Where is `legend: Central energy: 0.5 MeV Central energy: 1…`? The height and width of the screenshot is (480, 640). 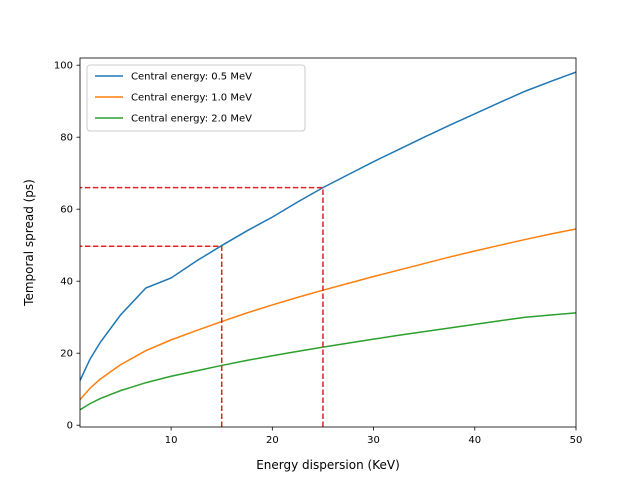 legend: Central energy: 0.5 MeV Central energy: 1… is located at coordinates (196, 98).